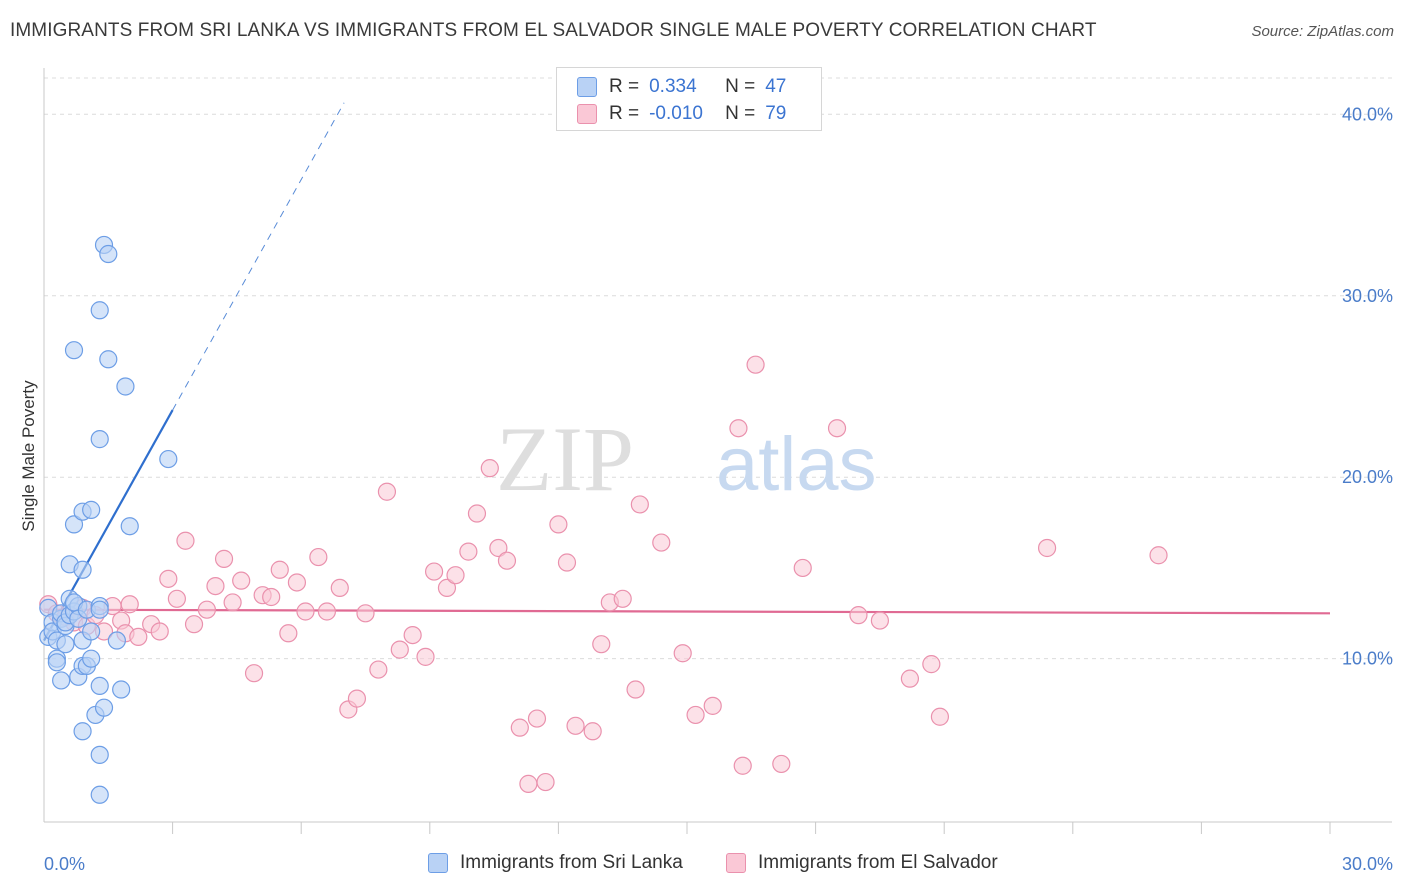 Image resolution: width=1406 pixels, height=892 pixels. What do you see at coordinates (258, 256) in the screenshot?
I see `sri-lanka-trend-extension` at bounding box center [258, 256].